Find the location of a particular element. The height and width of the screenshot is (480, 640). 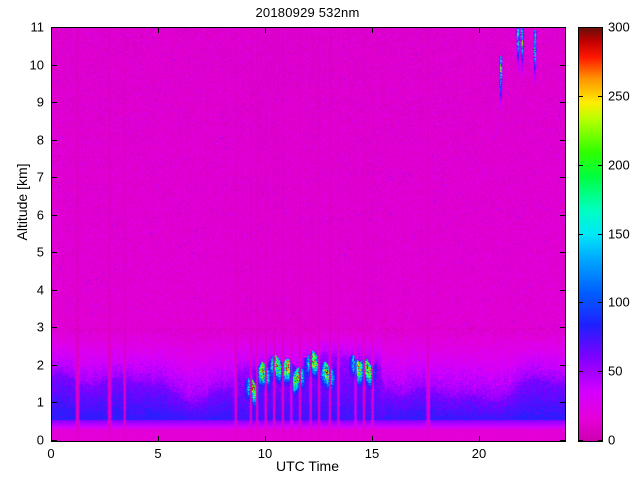

colorbar-tick-label: 50 is located at coordinates (615, 371).